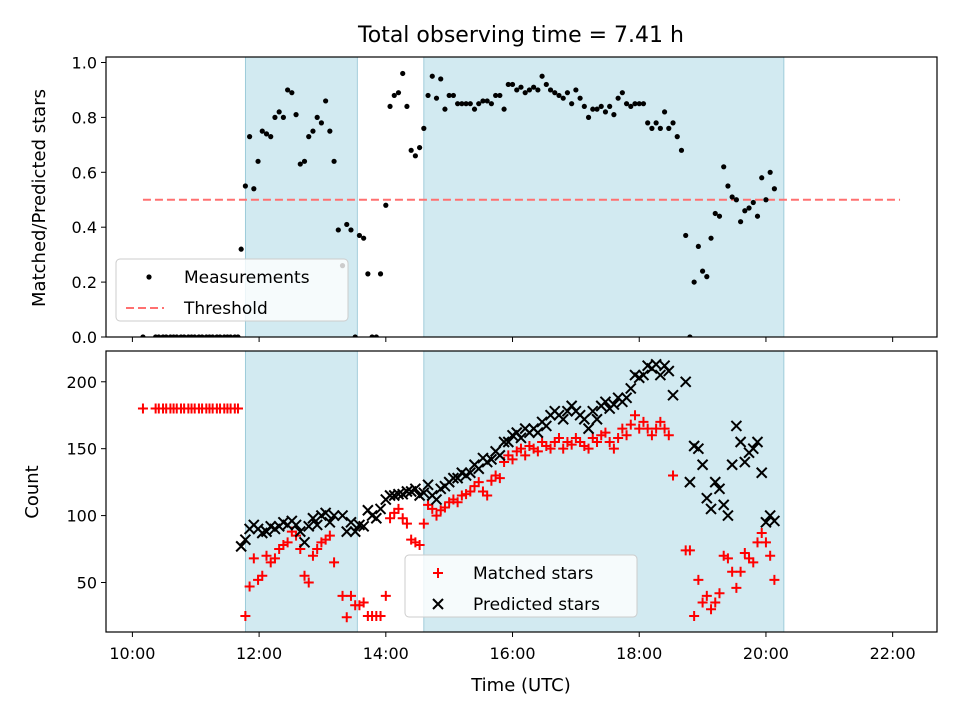  Describe the element at coordinates (132, 653) in the screenshot. I see `x-tick-label: 10:00` at that location.